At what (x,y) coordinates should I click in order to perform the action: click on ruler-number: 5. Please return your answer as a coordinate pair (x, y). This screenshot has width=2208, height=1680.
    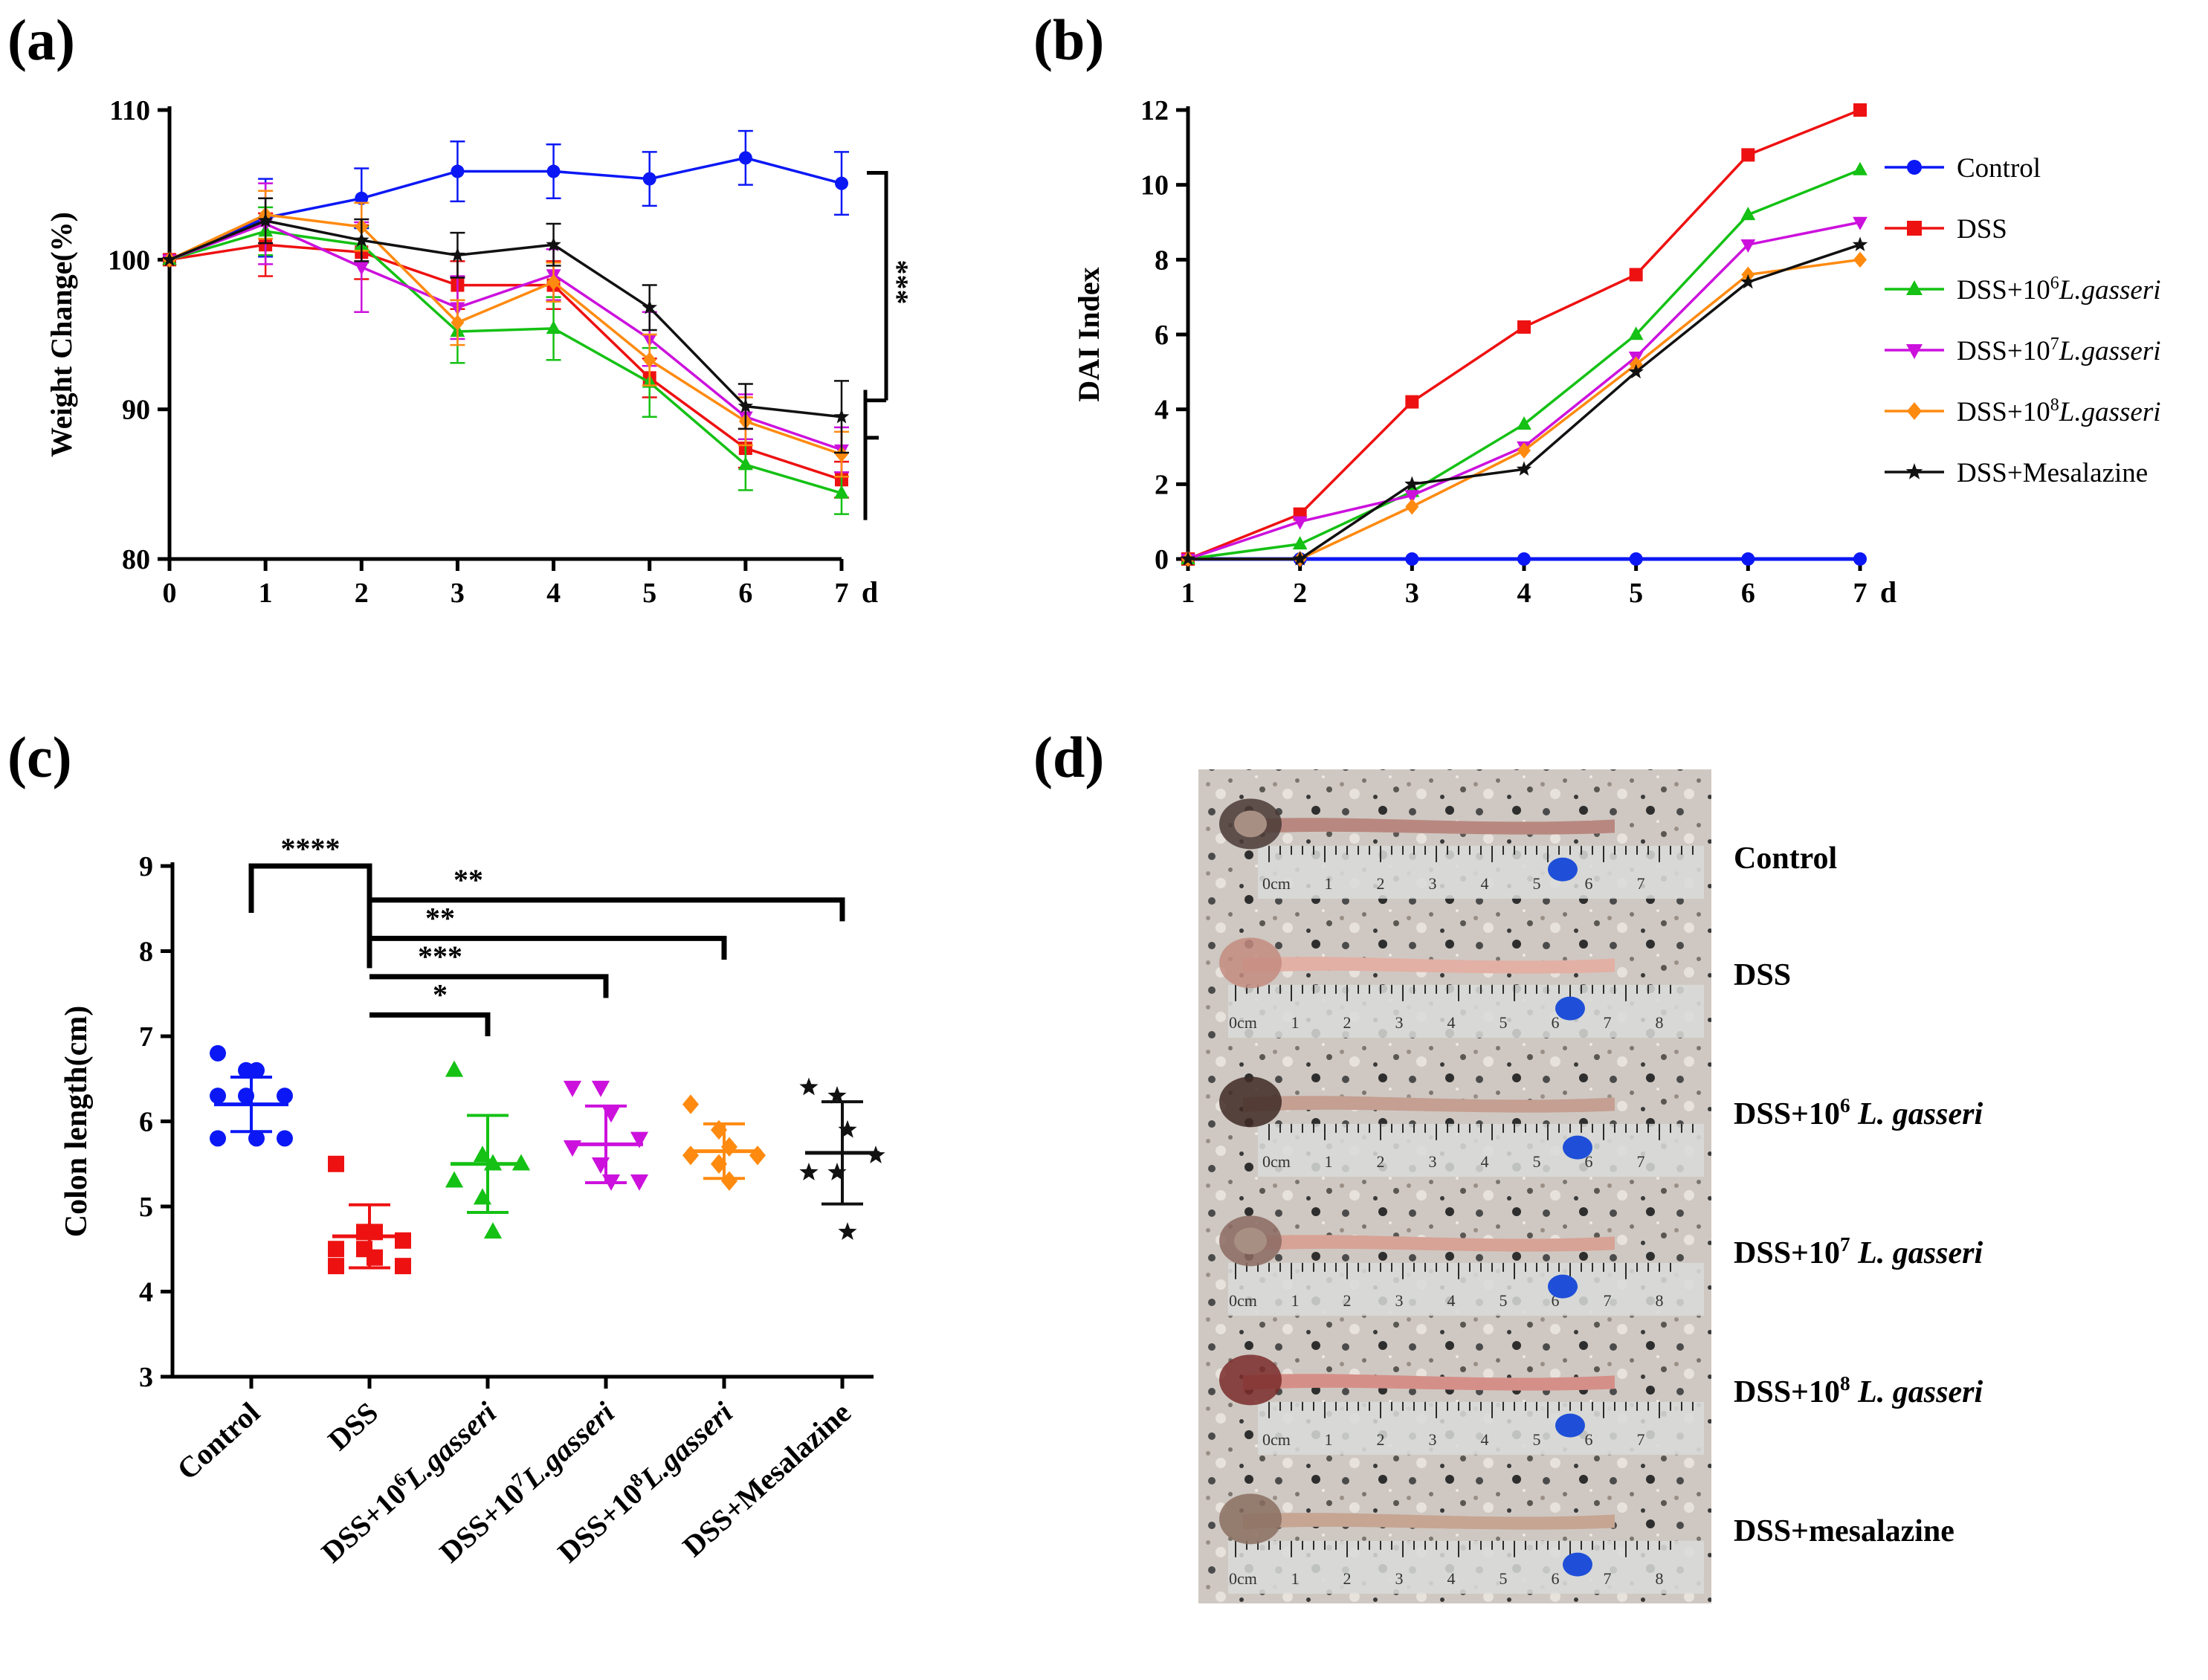
    Looking at the image, I should click on (1537, 884).